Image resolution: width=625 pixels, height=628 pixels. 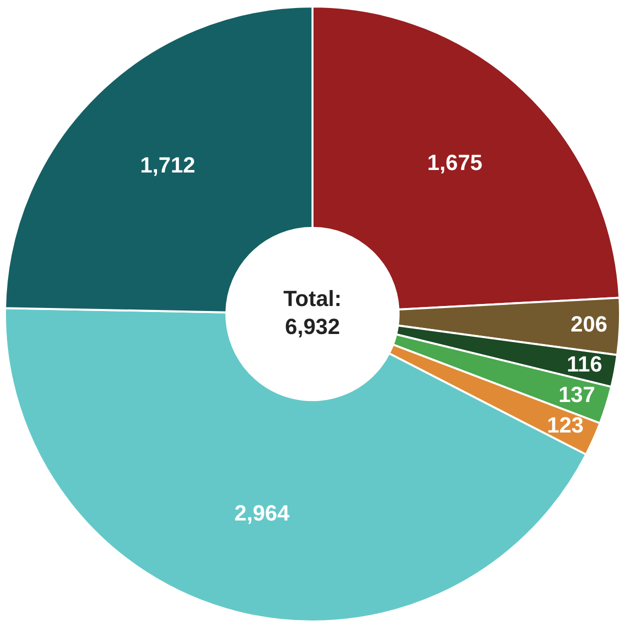 What do you see at coordinates (584, 363) in the screenshot?
I see `data-label: 116` at bounding box center [584, 363].